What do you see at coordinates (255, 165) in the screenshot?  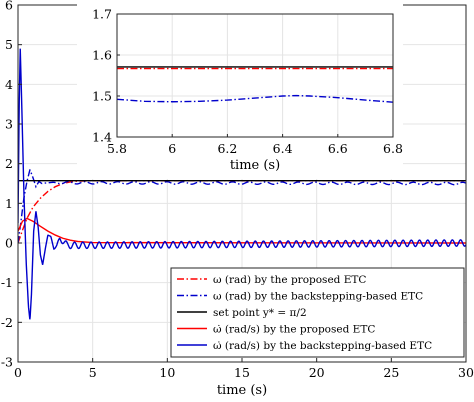 I see `inset-x-axis-label: time (s)` at bounding box center [255, 165].